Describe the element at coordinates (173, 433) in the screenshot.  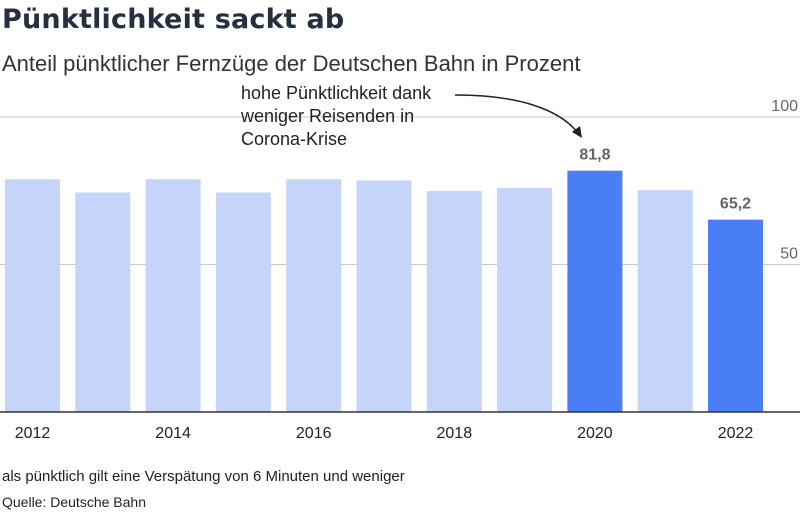
I see `x-tick-label-2014: 2014` at that location.